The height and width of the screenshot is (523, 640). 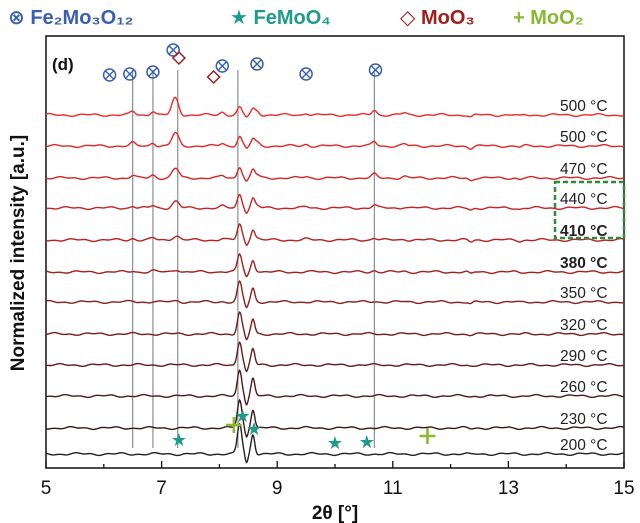 What do you see at coordinates (437, 18) in the screenshot?
I see `legend-entry: ◇ MoO₃` at bounding box center [437, 18].